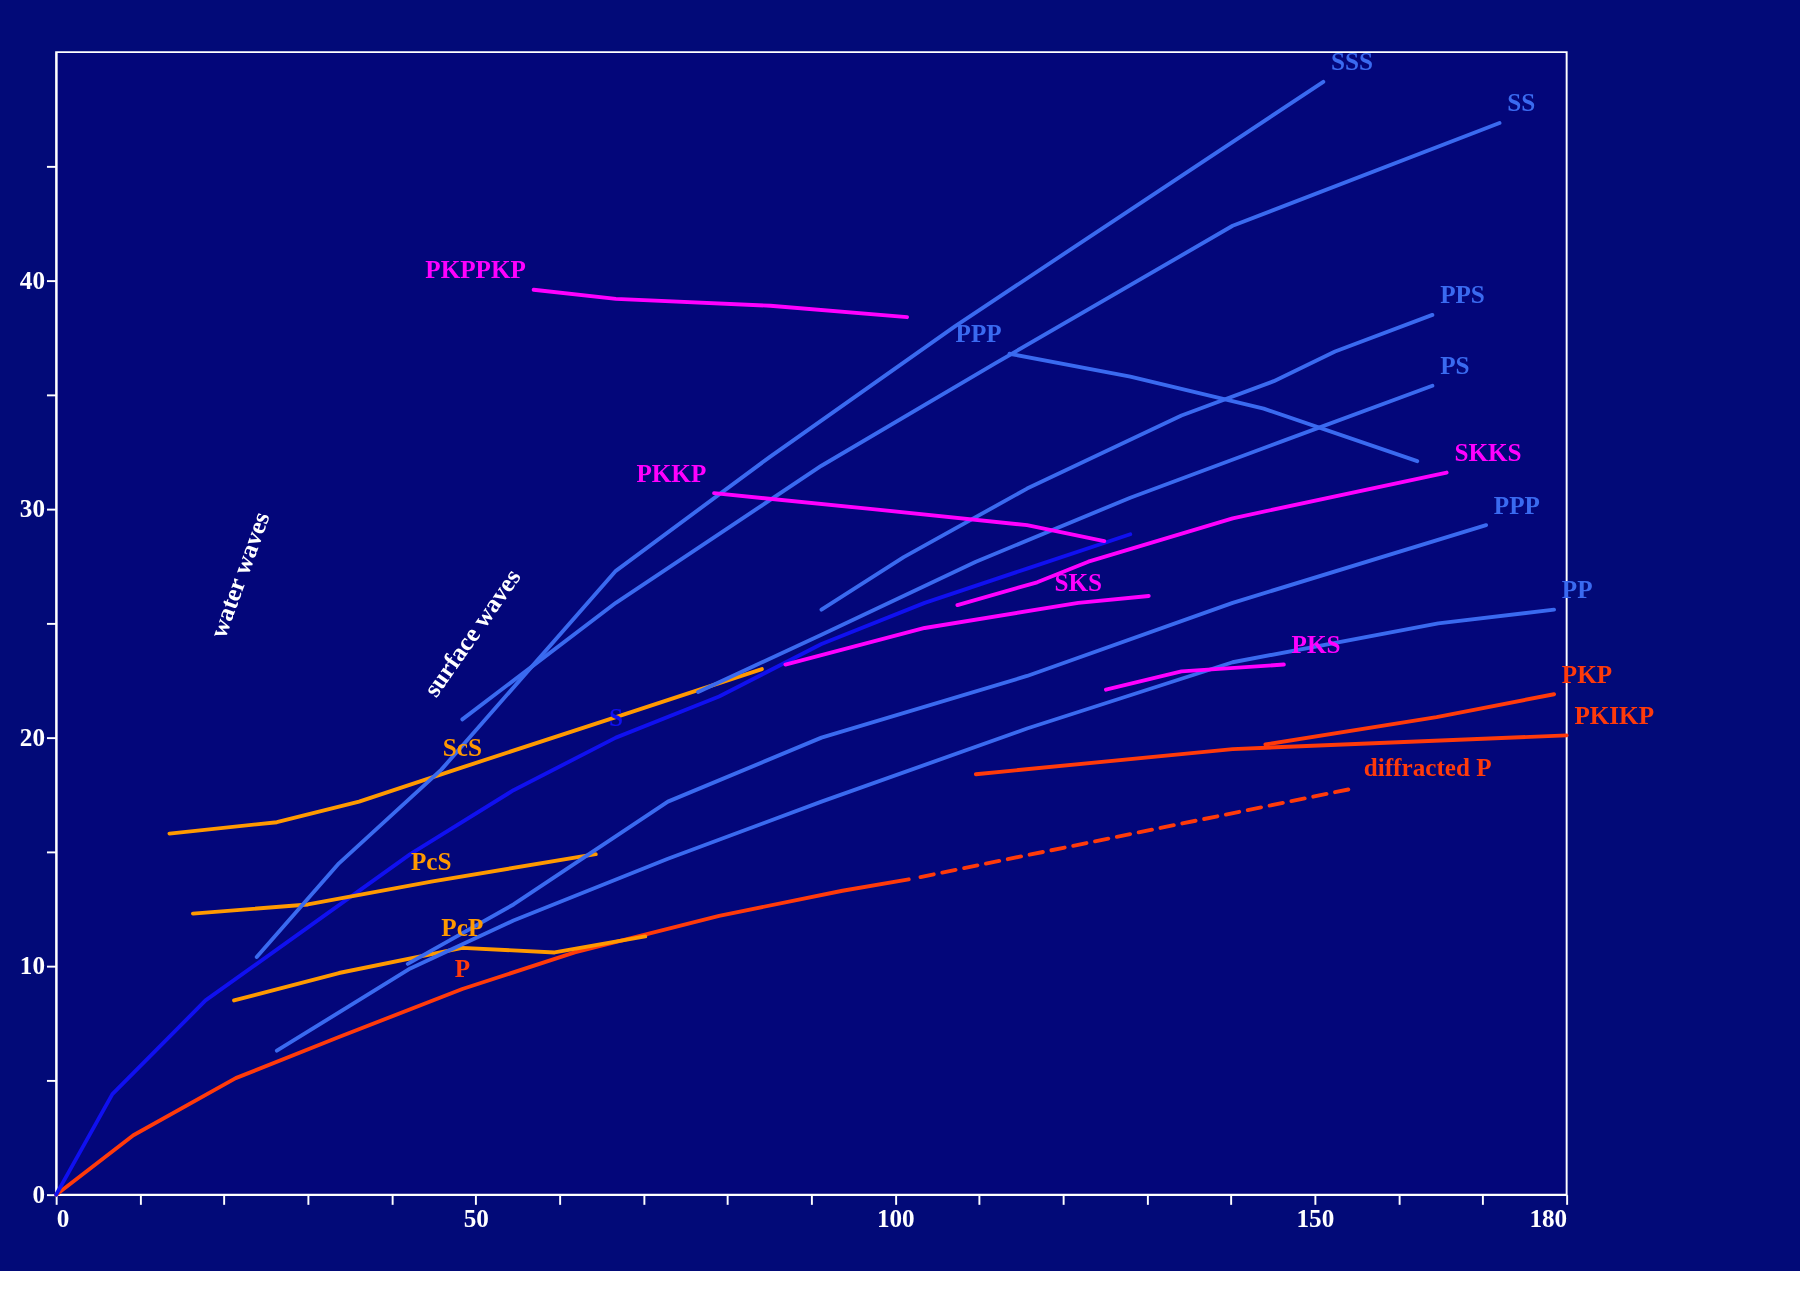  Describe the element at coordinates (1614, 715) in the screenshot. I see `series-label: PKIKP` at that location.